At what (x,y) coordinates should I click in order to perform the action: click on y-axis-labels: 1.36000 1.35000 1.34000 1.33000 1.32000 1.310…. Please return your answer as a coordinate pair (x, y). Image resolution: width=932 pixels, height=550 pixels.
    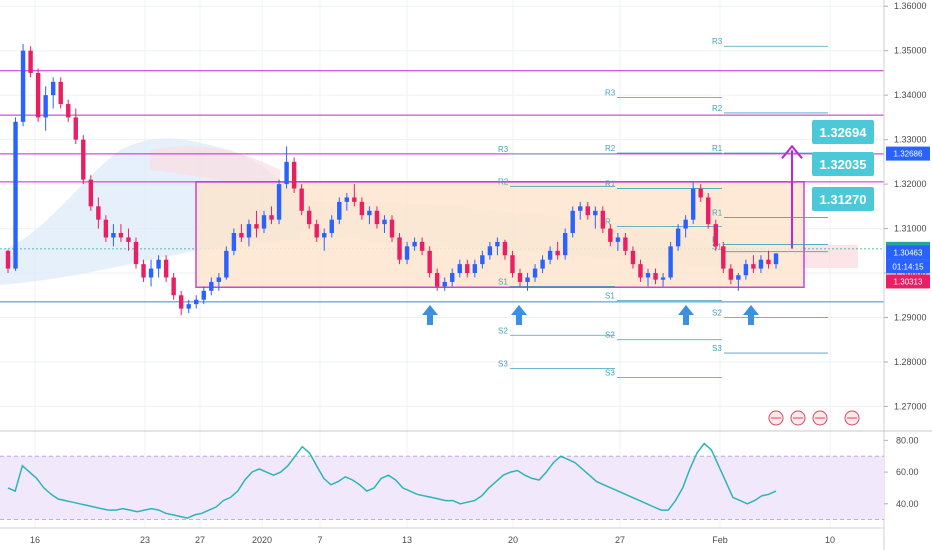
    Looking at the image, I should click on (905, 206).